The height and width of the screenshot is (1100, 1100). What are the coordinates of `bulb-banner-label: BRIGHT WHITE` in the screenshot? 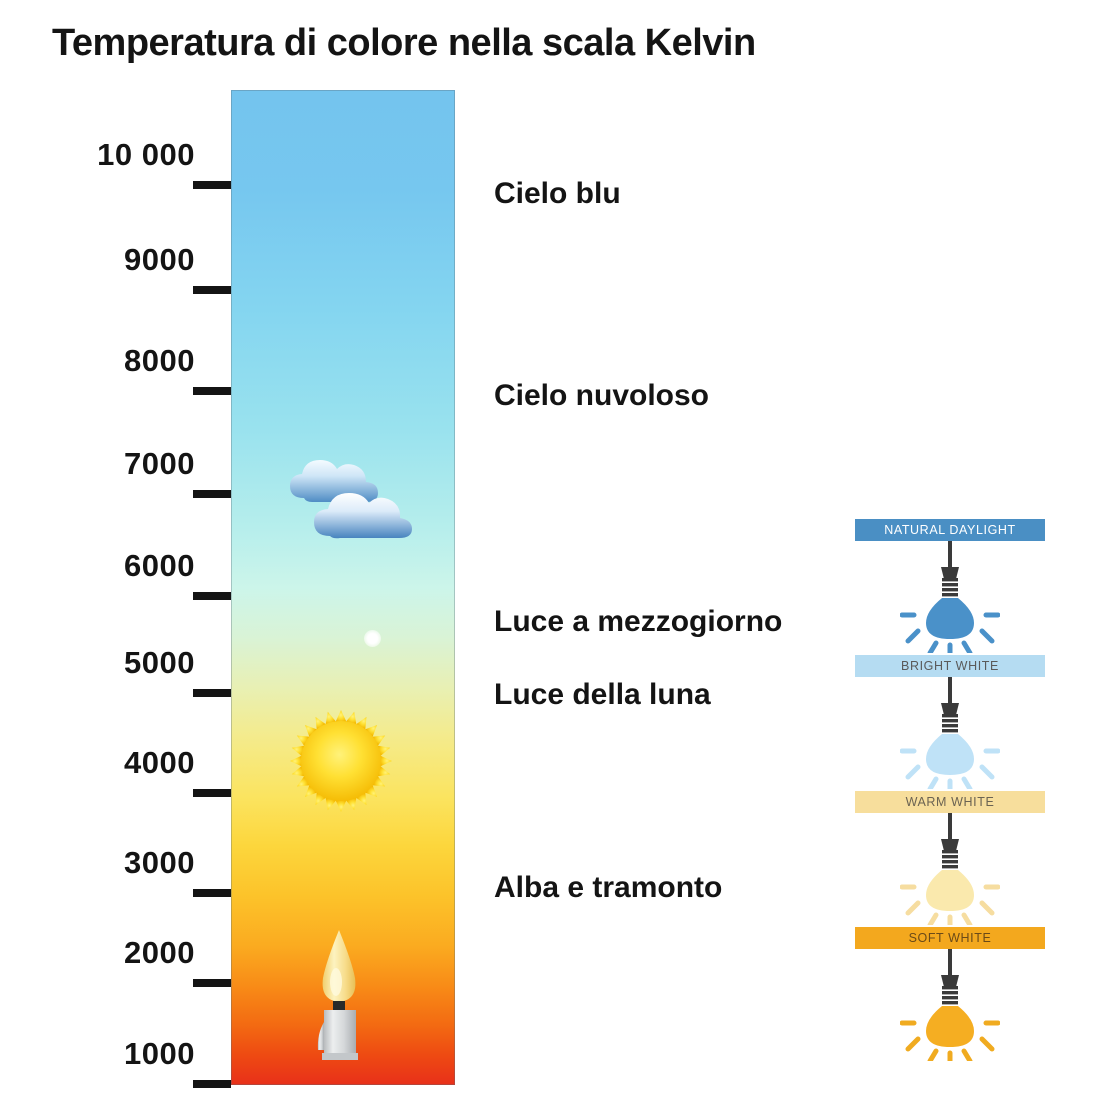 It's located at (950, 666).